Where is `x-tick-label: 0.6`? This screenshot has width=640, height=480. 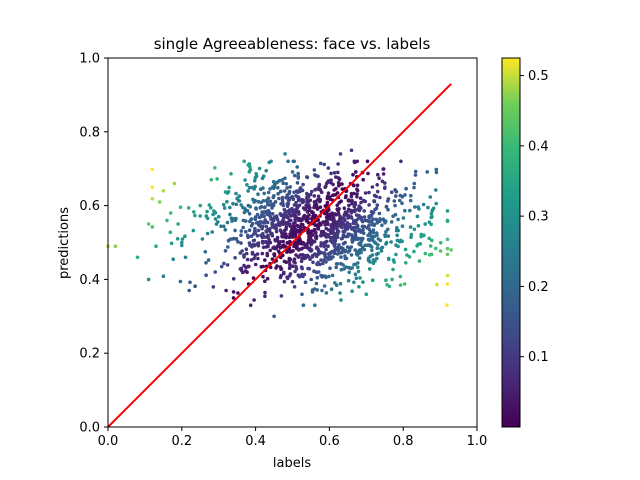 x-tick-label: 0.6 is located at coordinates (329, 441).